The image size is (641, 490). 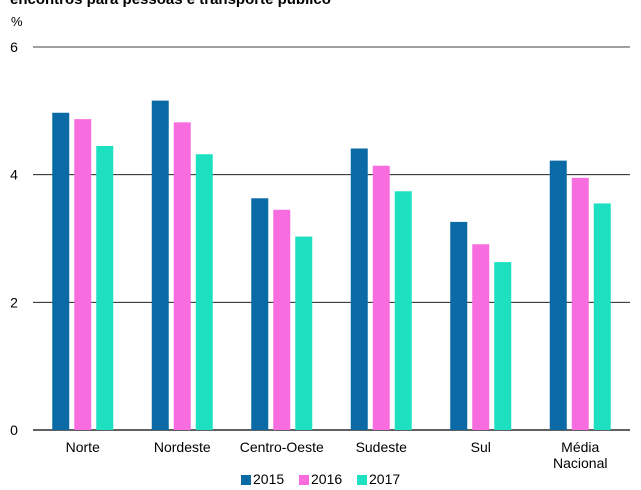 I want to click on bar-2017-sudeste, so click(x=403, y=310).